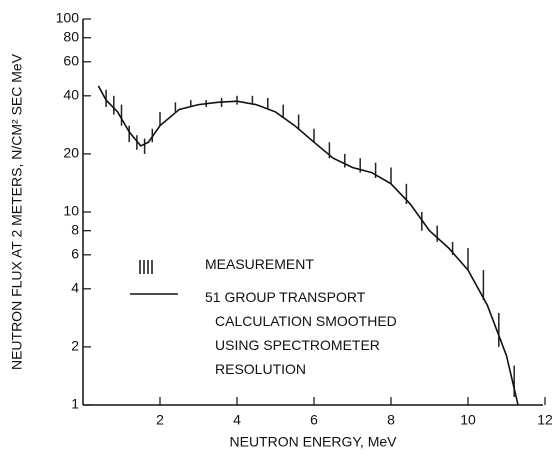 The height and width of the screenshot is (460, 556). Describe the element at coordinates (71, 36) in the screenshot. I see `y-tick-label: 80` at that location.